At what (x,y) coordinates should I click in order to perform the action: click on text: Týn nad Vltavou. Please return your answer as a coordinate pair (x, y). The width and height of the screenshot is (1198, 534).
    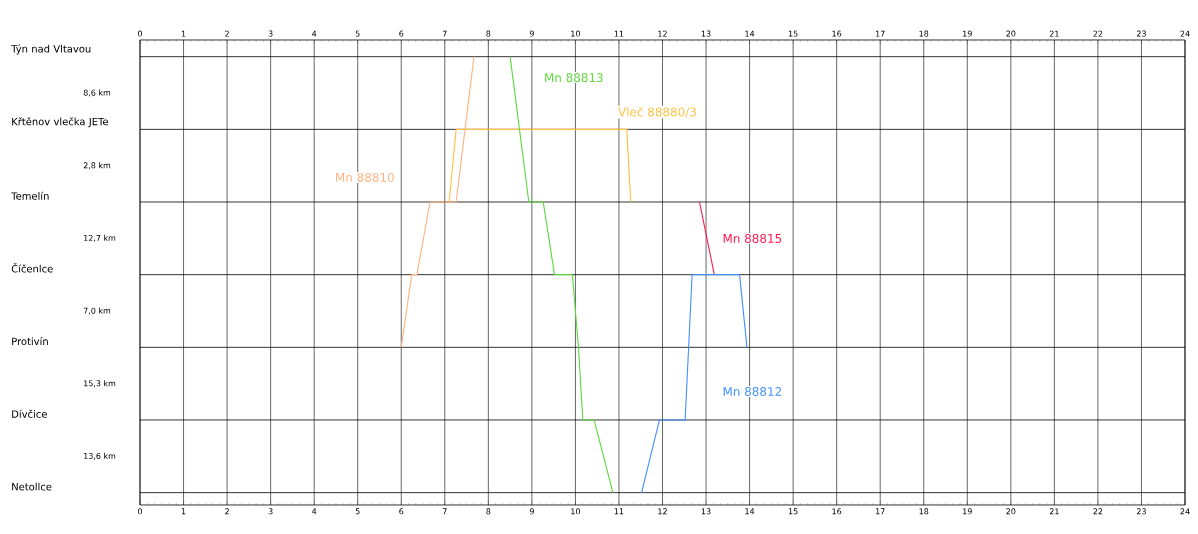
    Looking at the image, I should click on (51, 49).